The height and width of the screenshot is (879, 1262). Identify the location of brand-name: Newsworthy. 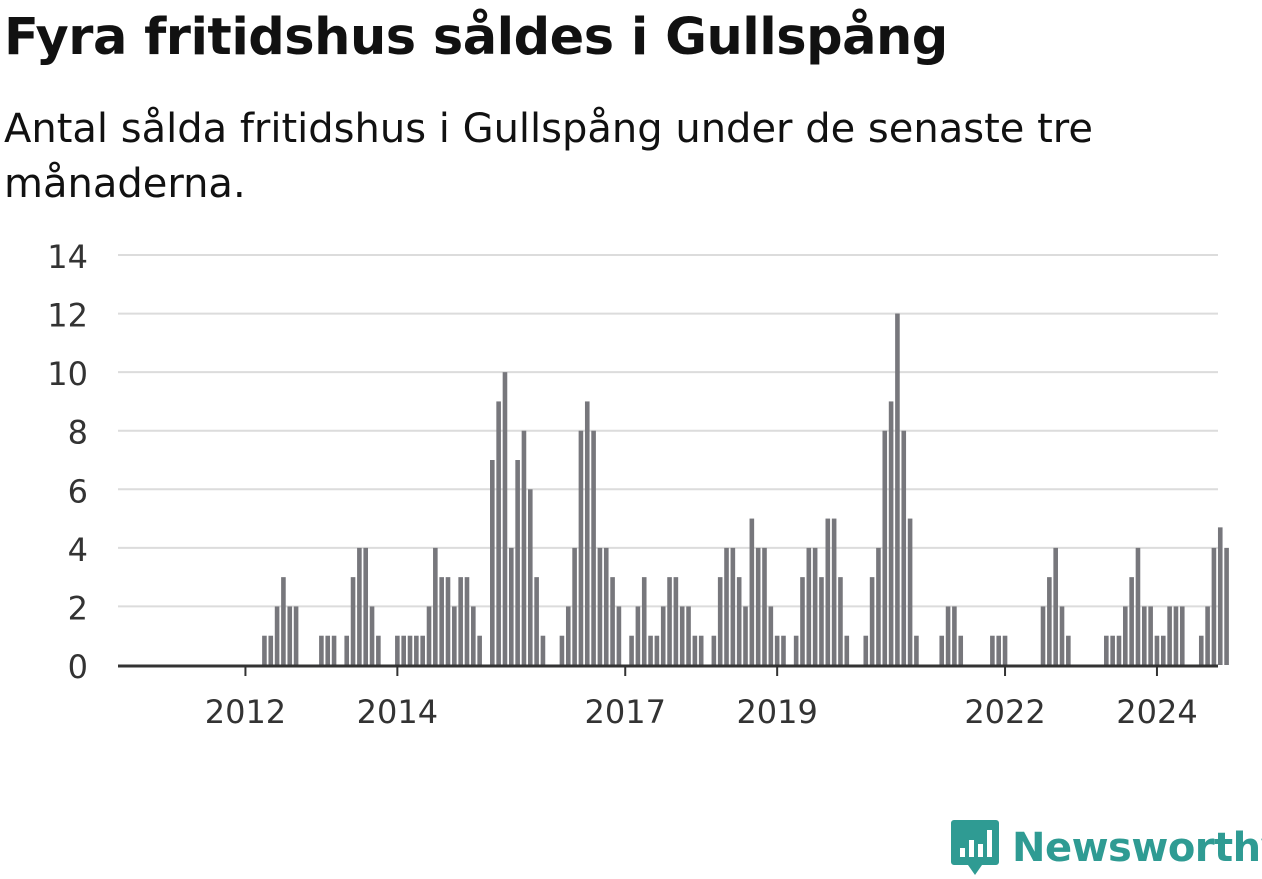
(1137, 848).